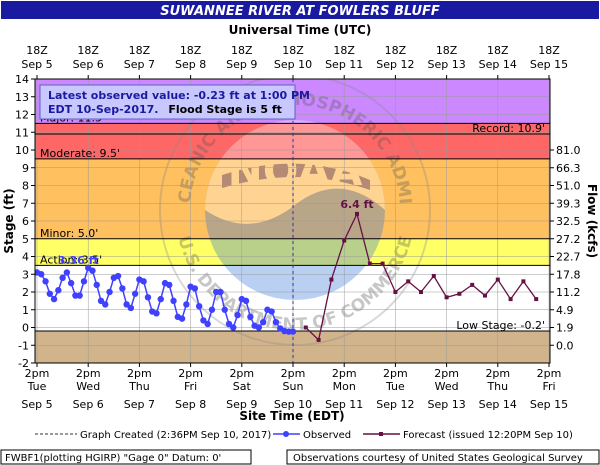 The image size is (600, 465). What do you see at coordinates (293, 404) in the screenshot?
I see `bottom-tick-date: Sep 10` at bounding box center [293, 404].